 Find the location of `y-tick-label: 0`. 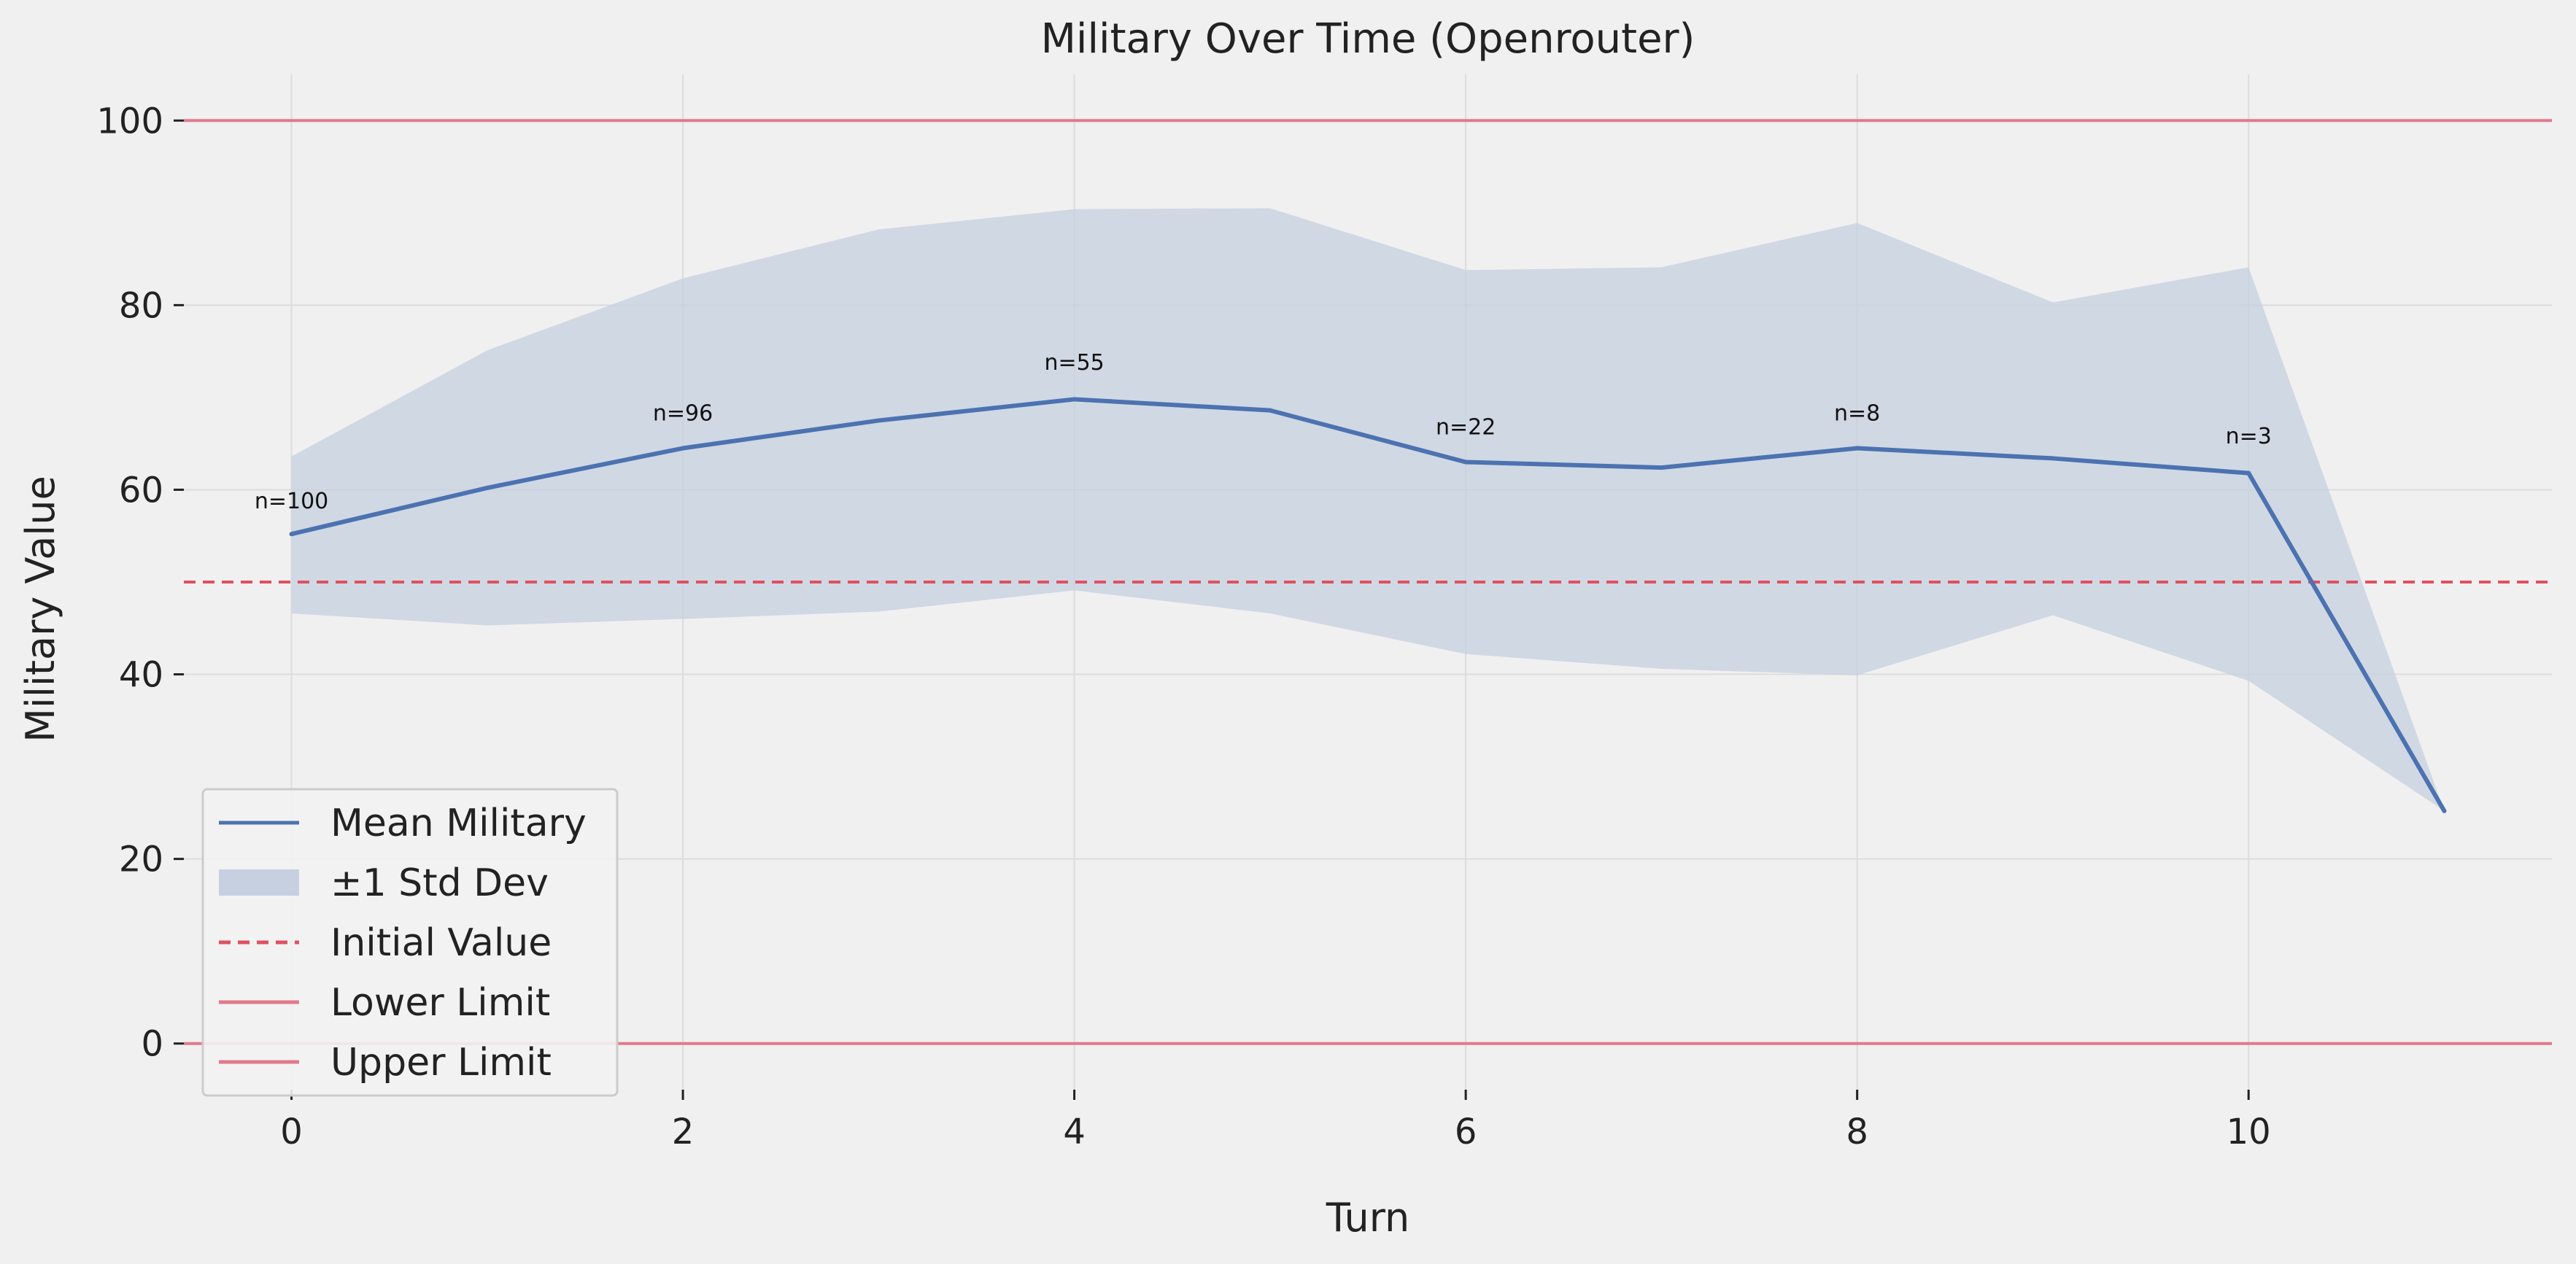

y-tick-label: 0 is located at coordinates (152, 1044).